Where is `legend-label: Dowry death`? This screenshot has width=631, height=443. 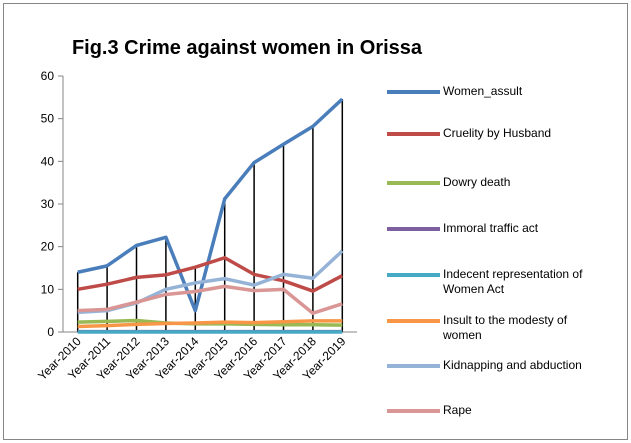 legend-label: Dowry death is located at coordinates (477, 182).